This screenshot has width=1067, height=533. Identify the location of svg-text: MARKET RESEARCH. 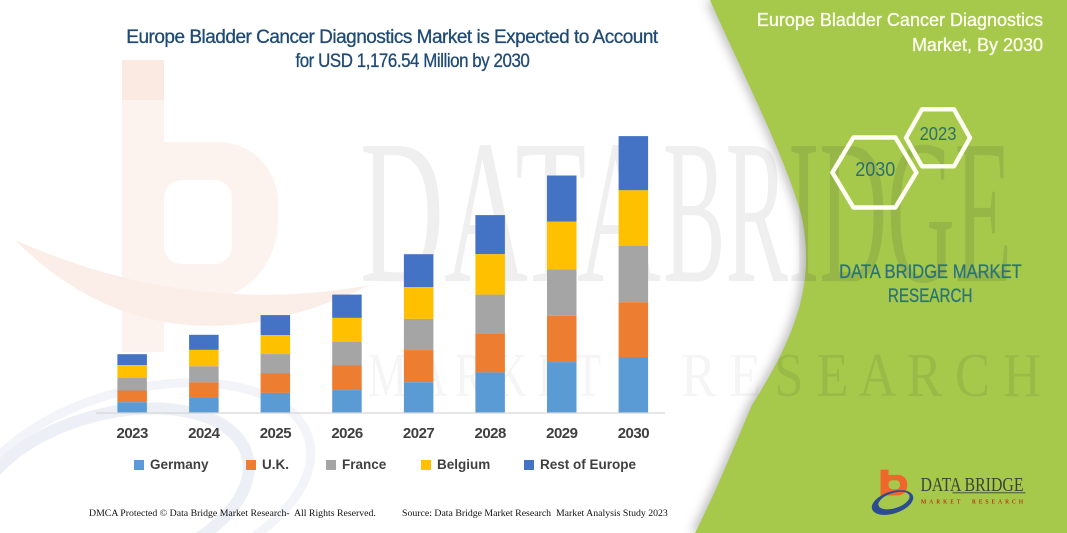
(972, 503).